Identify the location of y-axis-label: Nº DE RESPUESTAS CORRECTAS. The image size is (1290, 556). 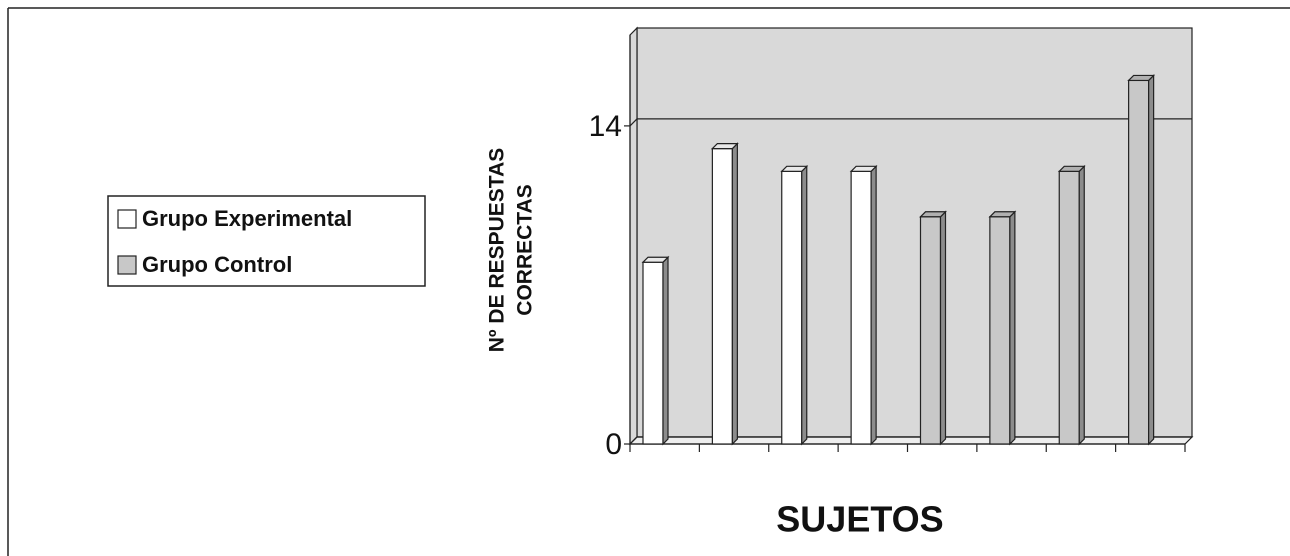
(511, 250).